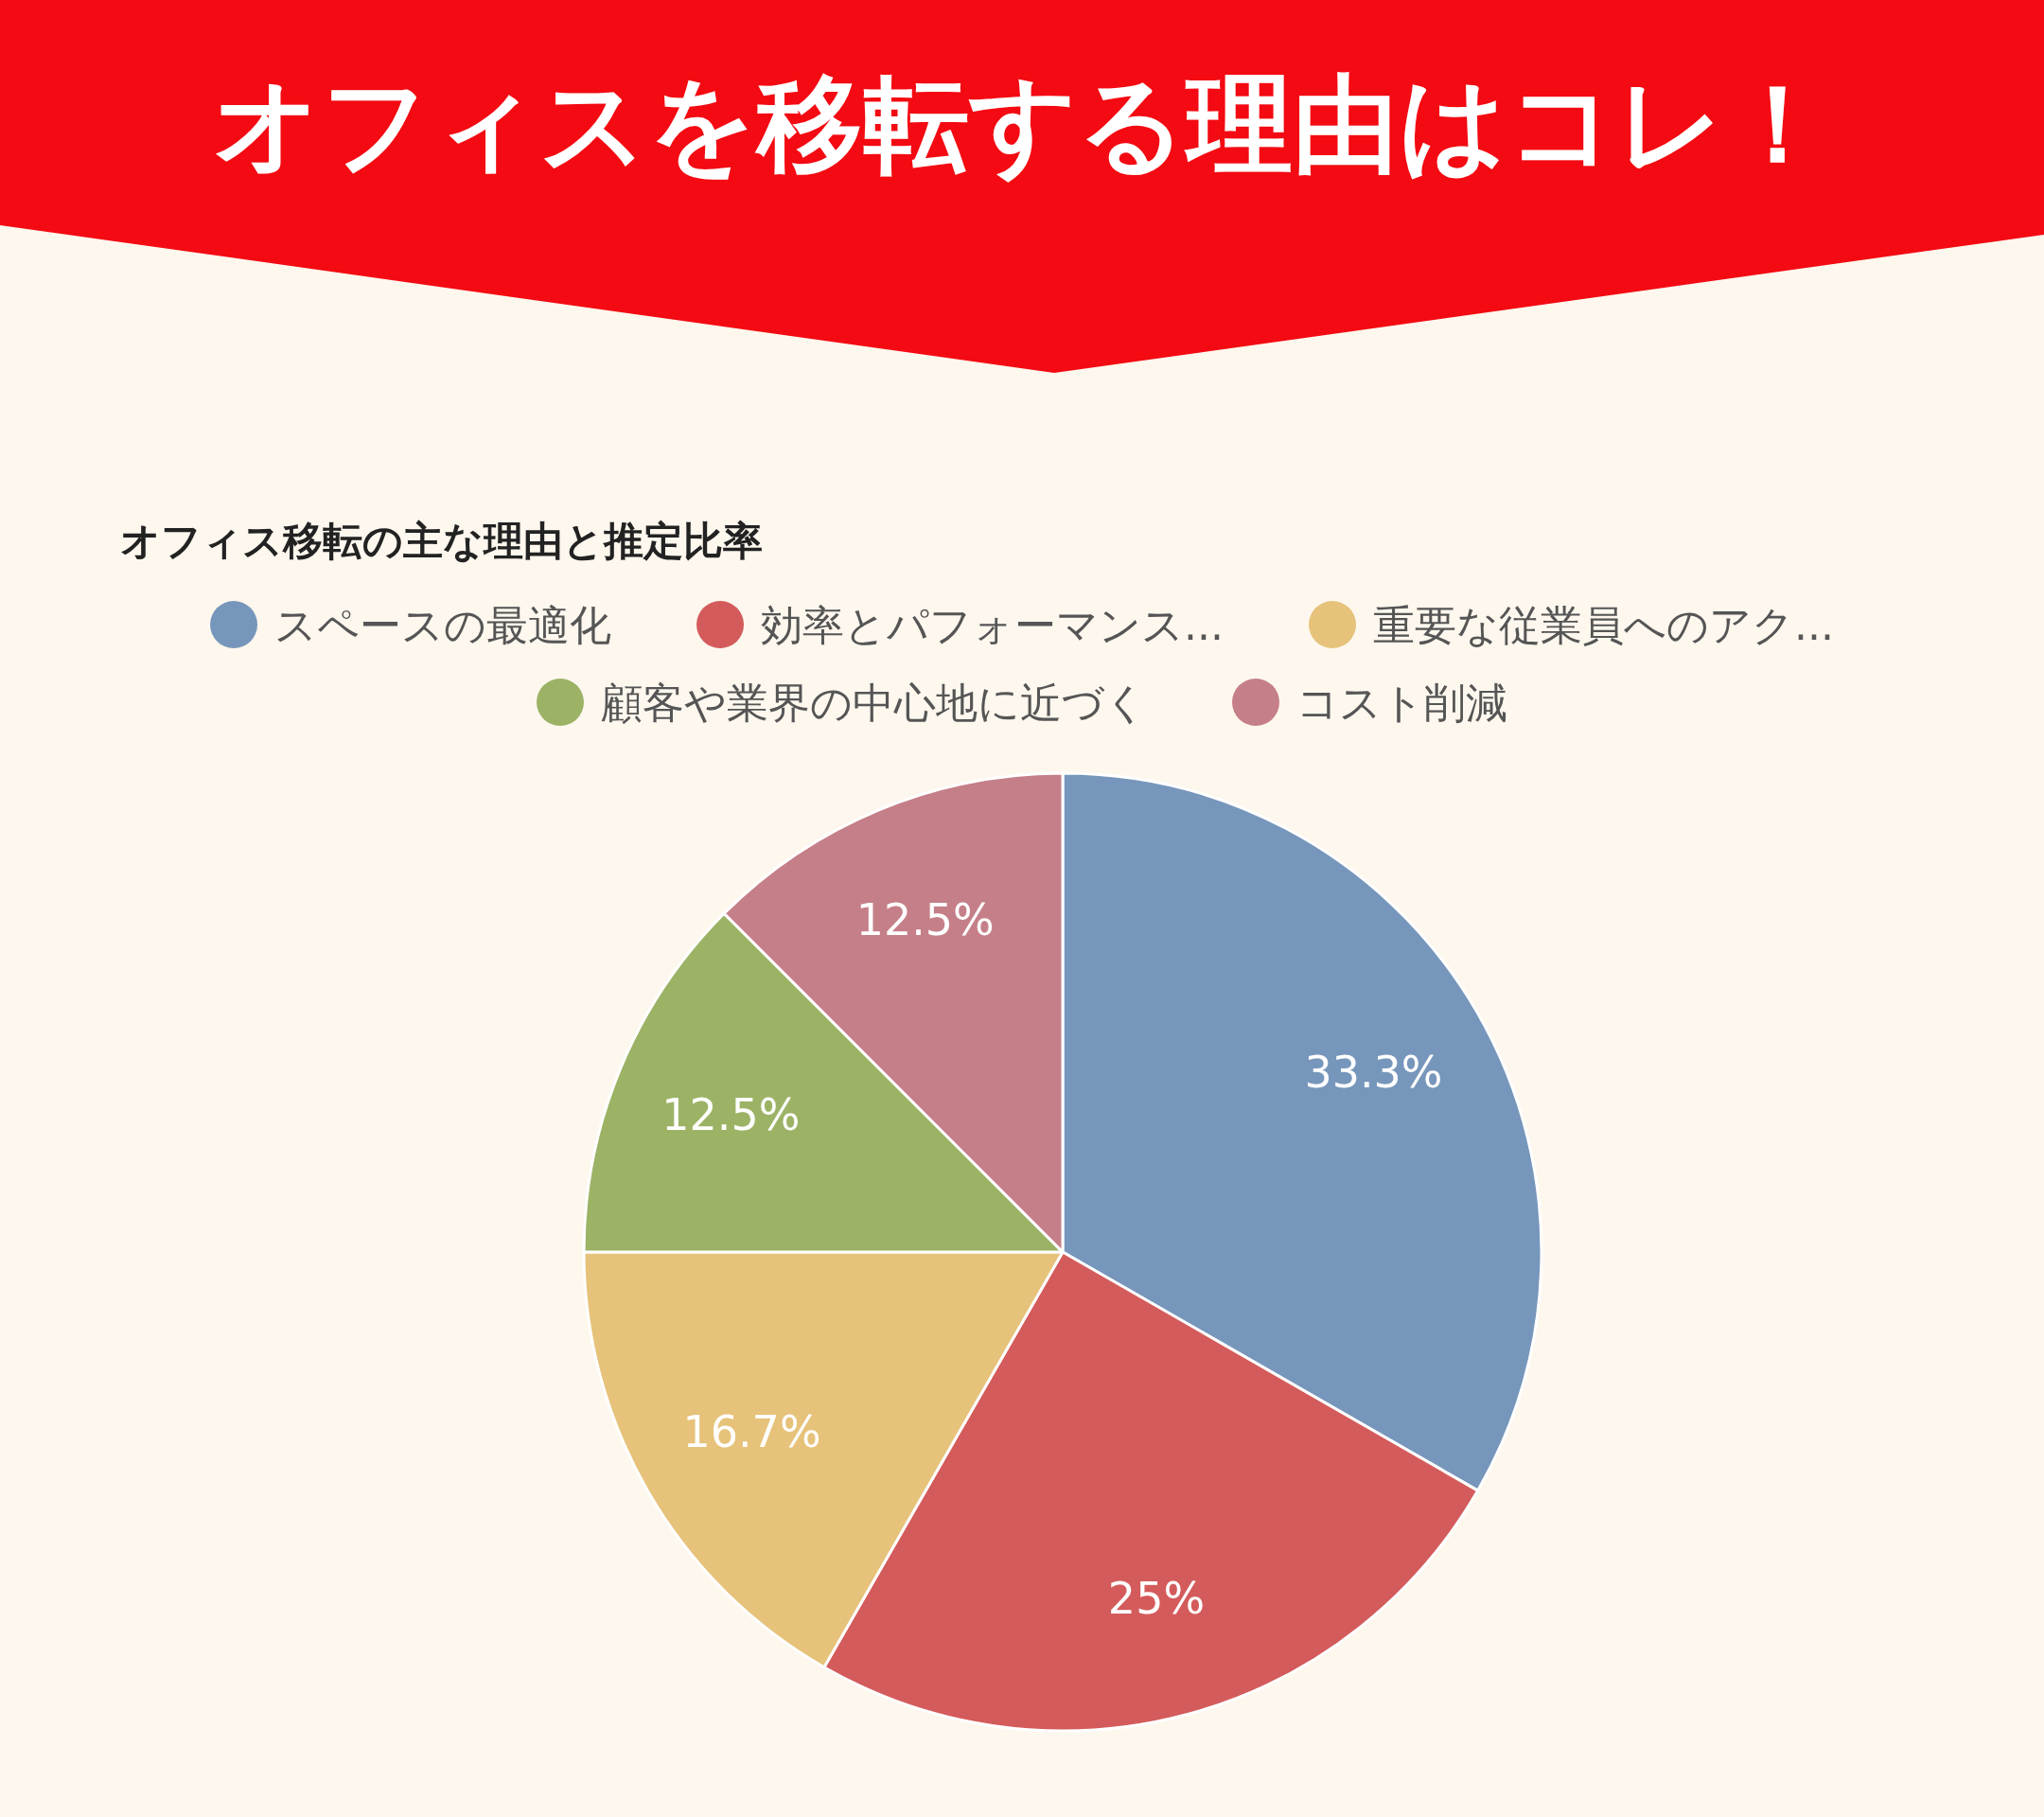  Describe the element at coordinates (441, 541) in the screenshot. I see `chart-subtitle: オフィス移転の主な理由と推定比率` at that location.